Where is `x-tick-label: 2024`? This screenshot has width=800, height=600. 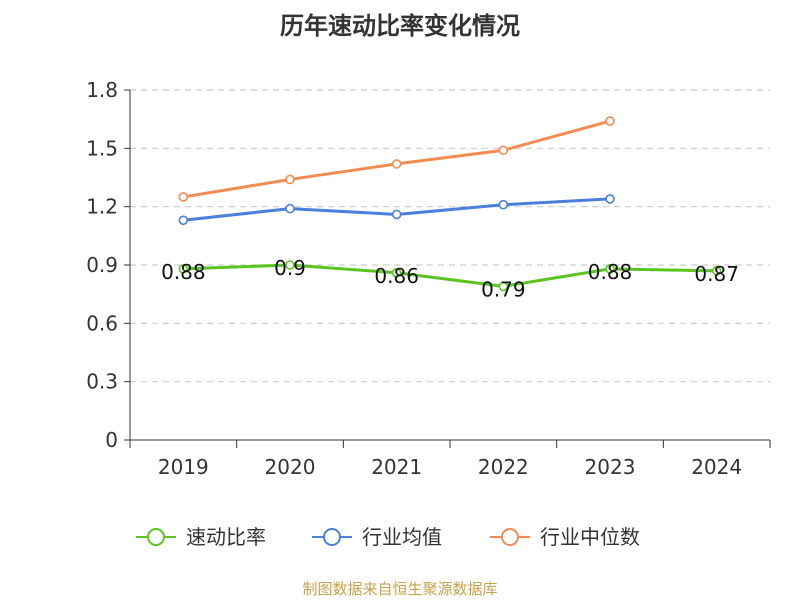 x-tick-label: 2024 is located at coordinates (716, 467).